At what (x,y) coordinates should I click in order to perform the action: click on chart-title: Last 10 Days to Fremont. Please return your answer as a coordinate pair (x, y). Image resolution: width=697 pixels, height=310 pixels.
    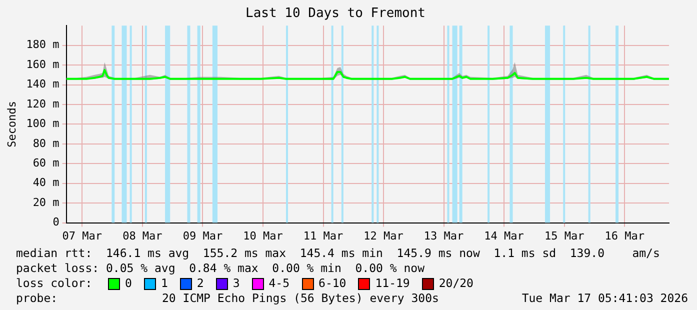
    Looking at the image, I should click on (335, 14).